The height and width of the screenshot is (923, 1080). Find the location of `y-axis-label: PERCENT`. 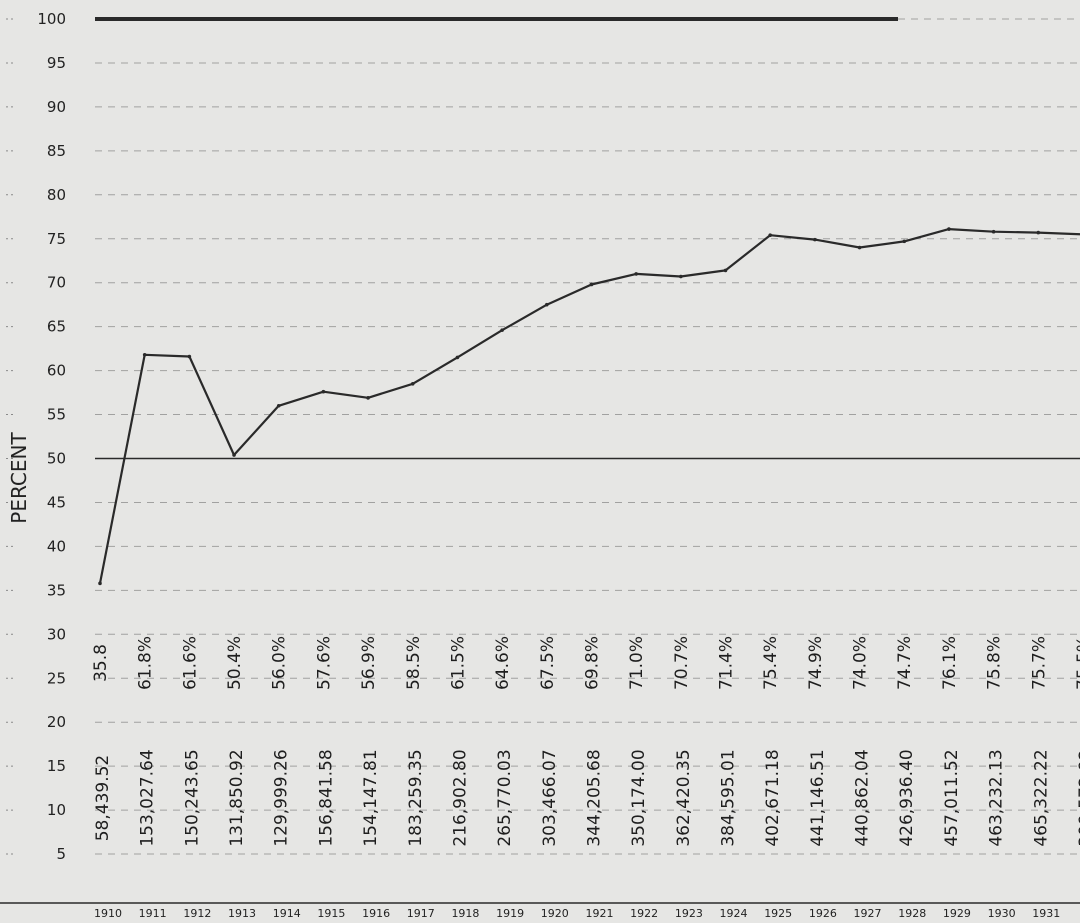

y-axis-label: PERCENT is located at coordinates (19, 478).